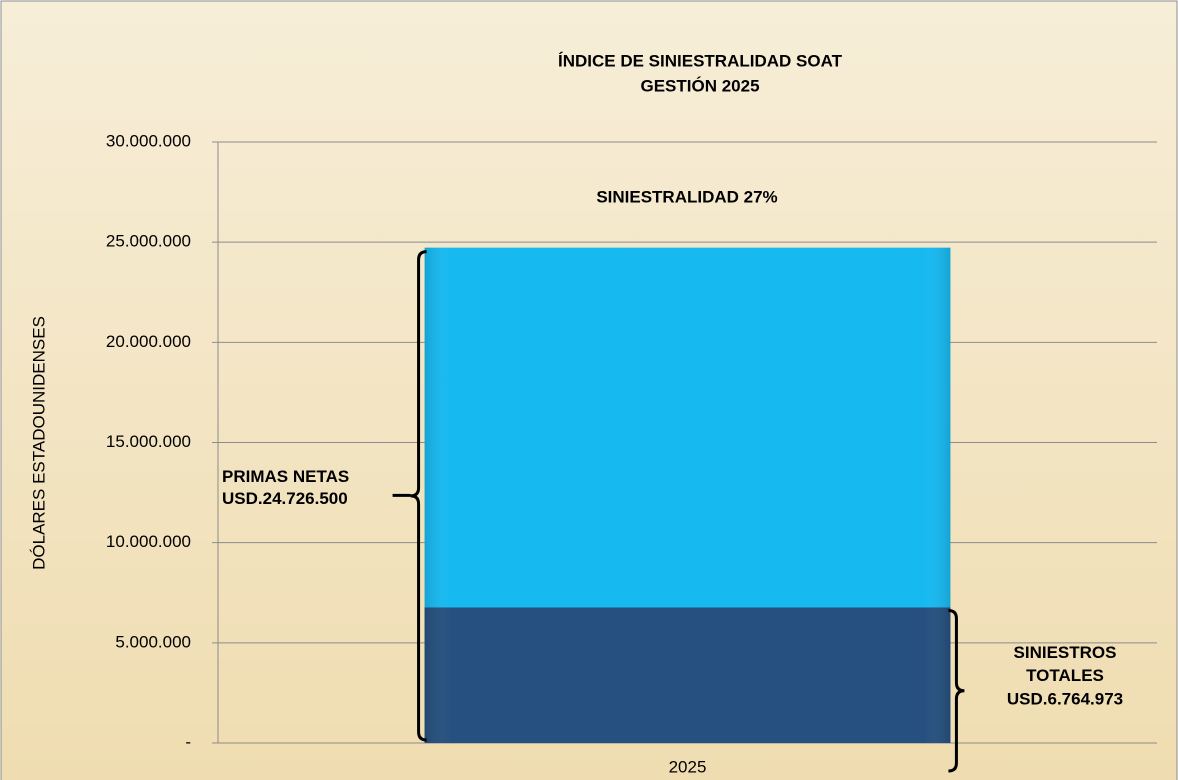 This screenshot has width=1178, height=780. What do you see at coordinates (153, 641) in the screenshot?
I see `y-tick-label: 5.000.000` at bounding box center [153, 641].